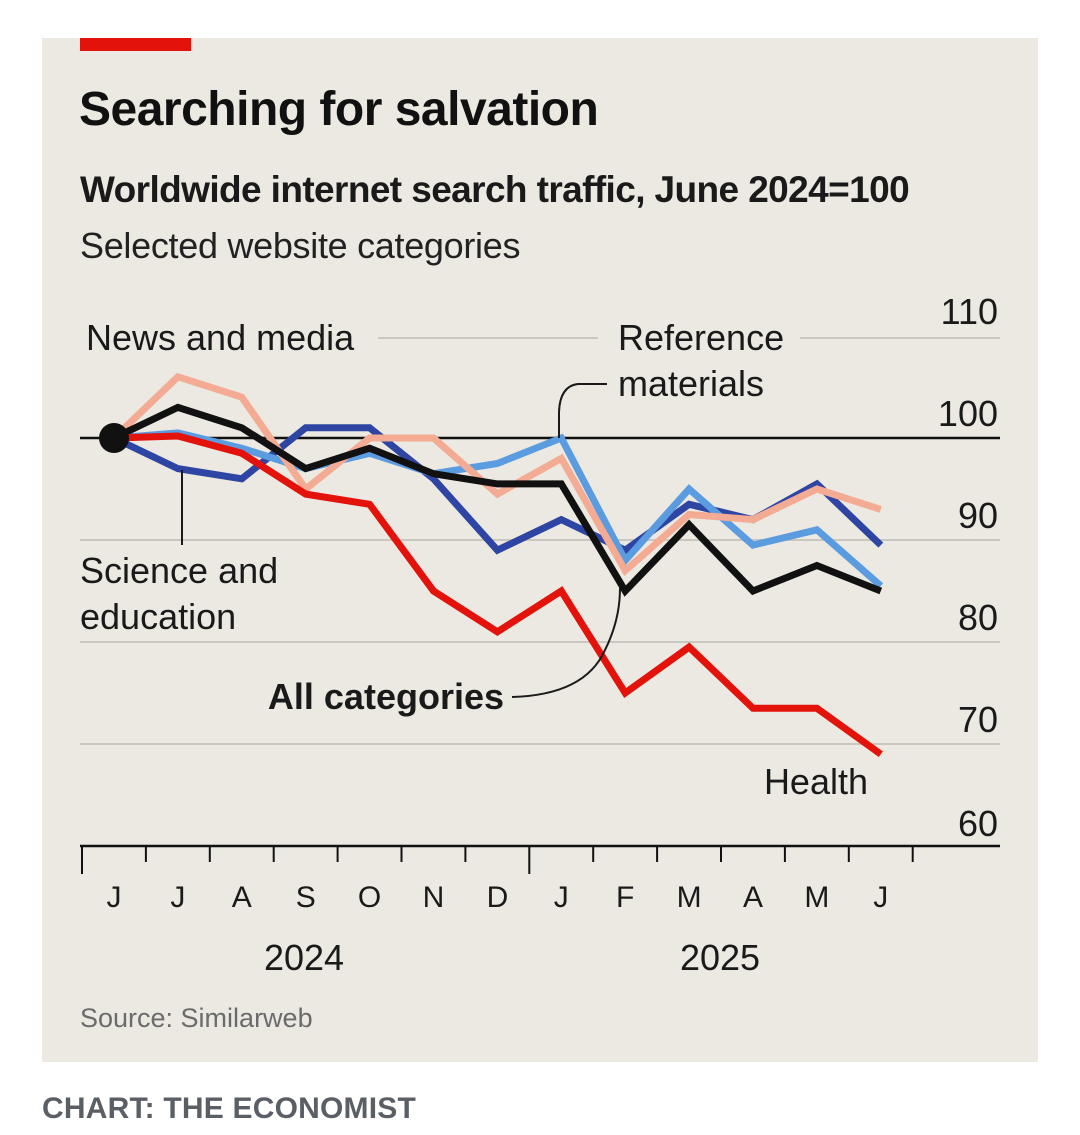 The height and width of the screenshot is (1135, 1080). Describe the element at coordinates (179, 570) in the screenshot. I see `label-science-and-education-line1: Science and` at that location.